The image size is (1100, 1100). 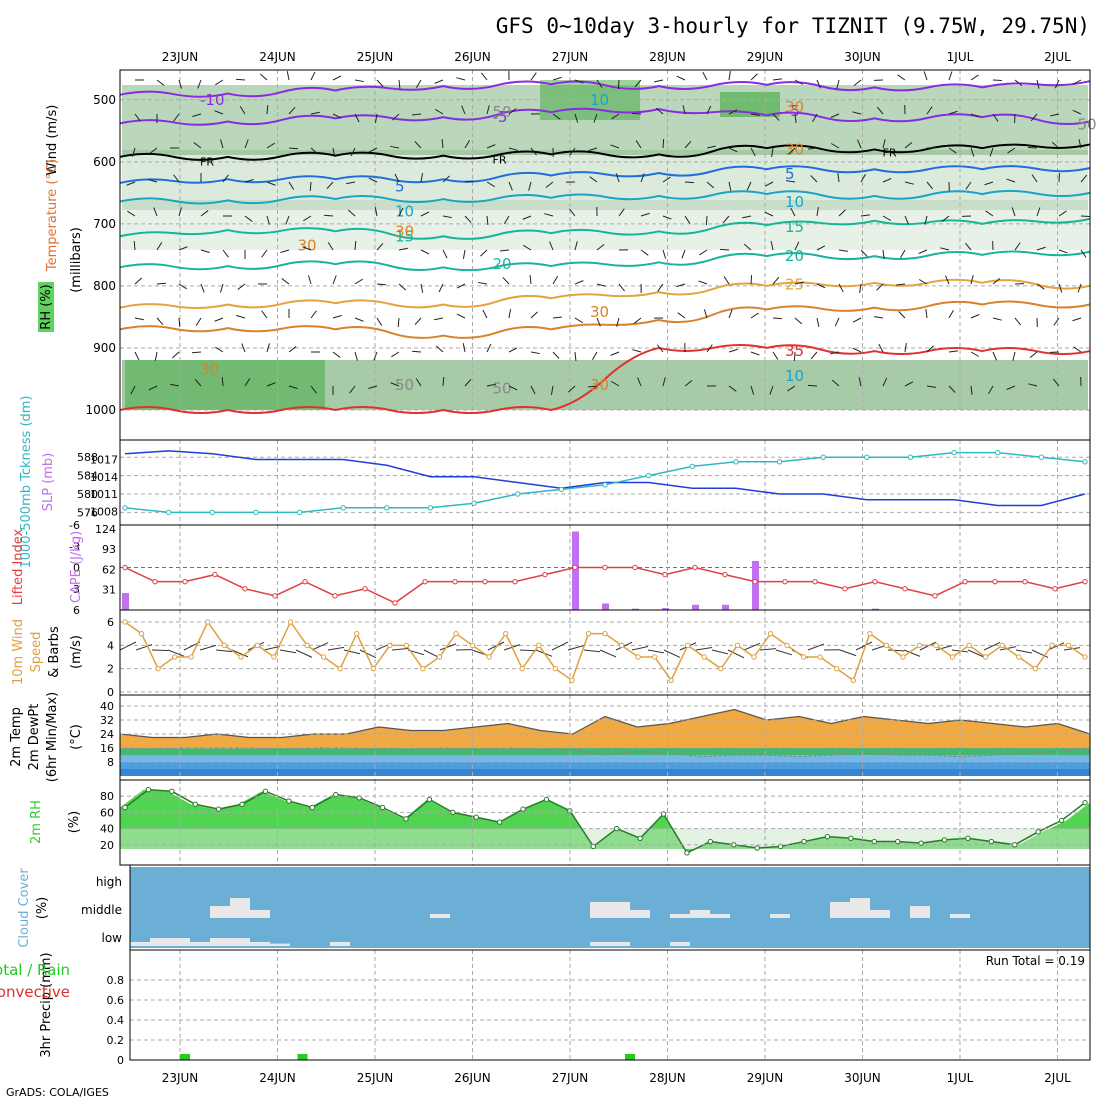 What do you see at coordinates (472, 1078) in the screenshot?
I see `bottom-day-label-26JUN: 26JUN` at bounding box center [472, 1078].